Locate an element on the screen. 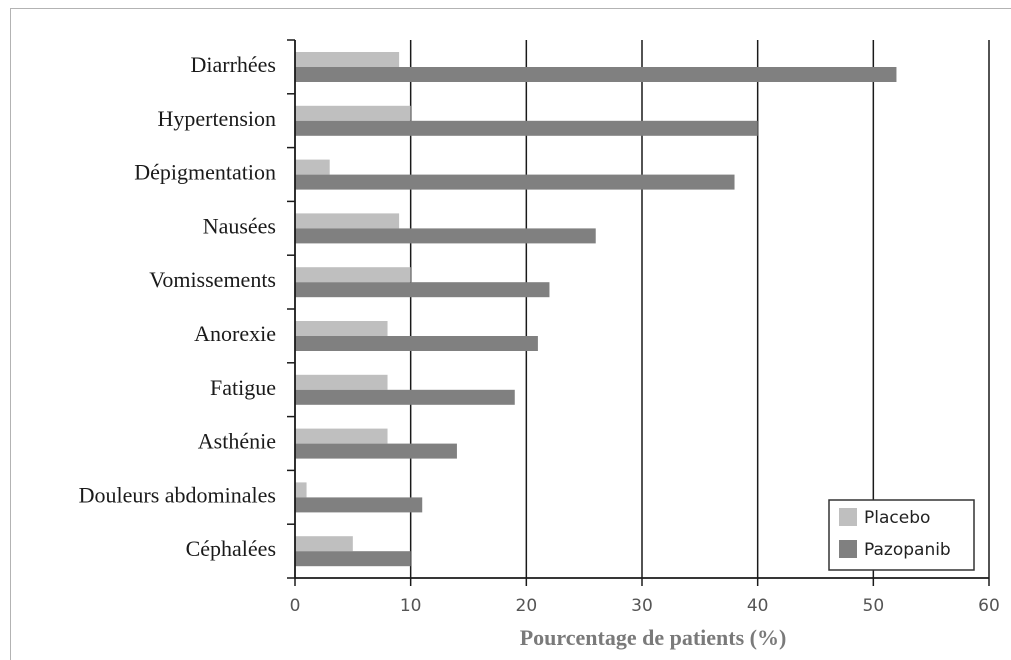 The width and height of the screenshot is (1011, 660). x-tick-labels: 0 10 20 30 40 50 60 is located at coordinates (645, 606).